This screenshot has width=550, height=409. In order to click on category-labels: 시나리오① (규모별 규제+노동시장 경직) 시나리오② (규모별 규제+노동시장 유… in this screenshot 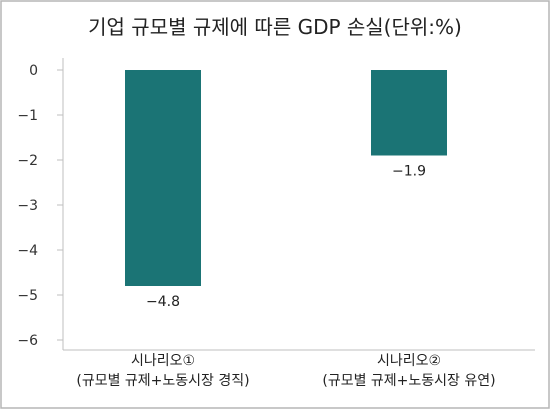, I will do `click(285, 371)`.